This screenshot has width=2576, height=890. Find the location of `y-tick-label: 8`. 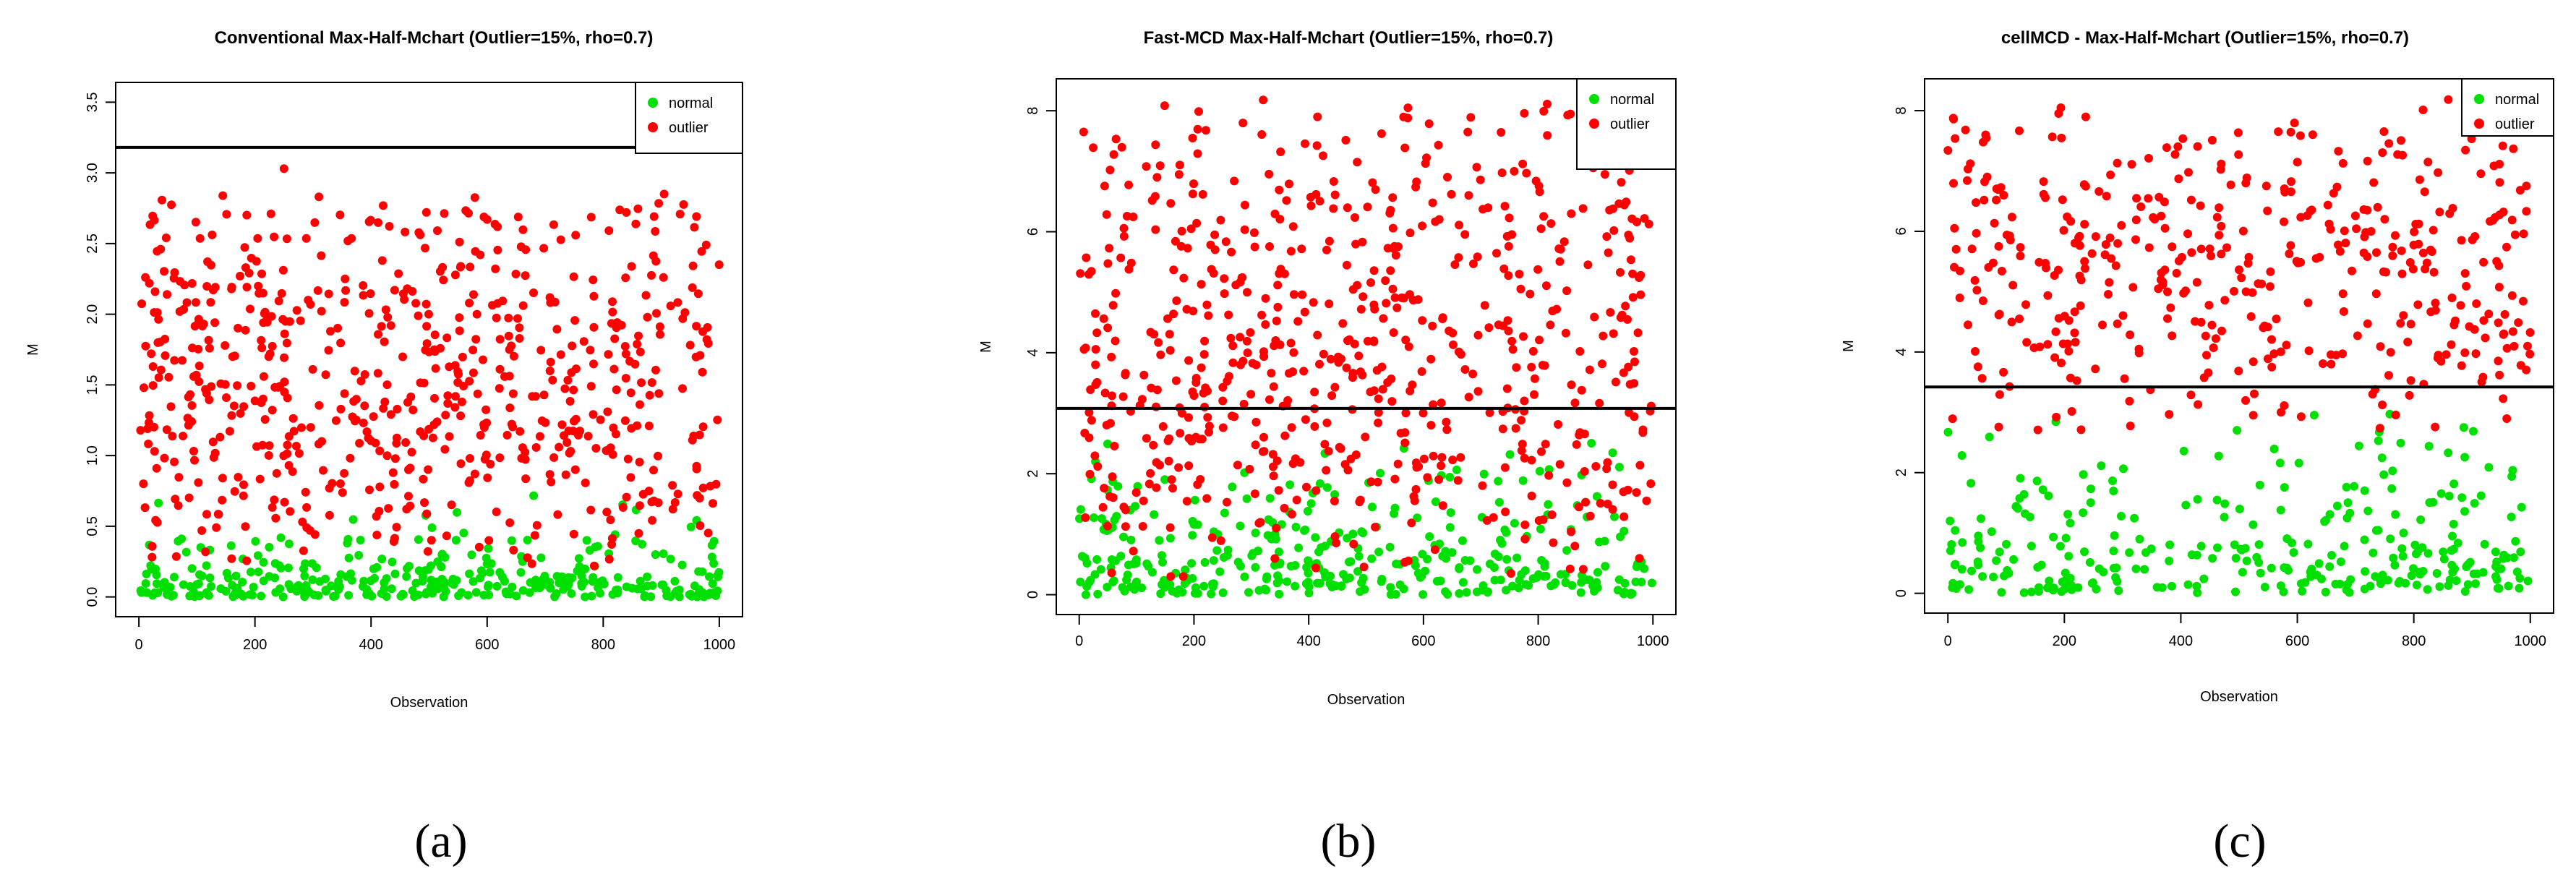

y-tick-label: 8 is located at coordinates (1033, 111).